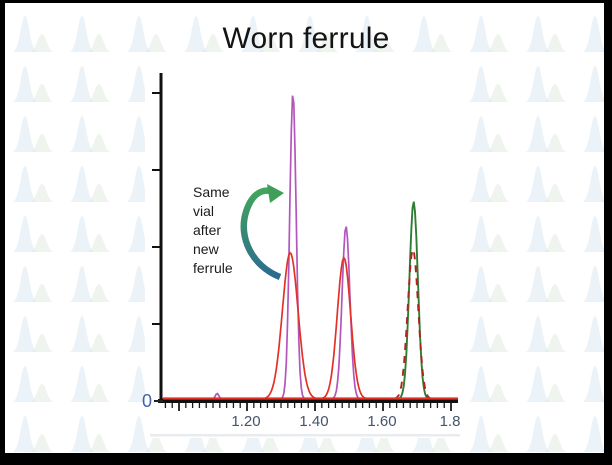 The width and height of the screenshot is (612, 465). What do you see at coordinates (345, 421) in the screenshot?
I see `x-axis-tick-labels: 1.20 1.40 1.60 1.8` at bounding box center [345, 421].